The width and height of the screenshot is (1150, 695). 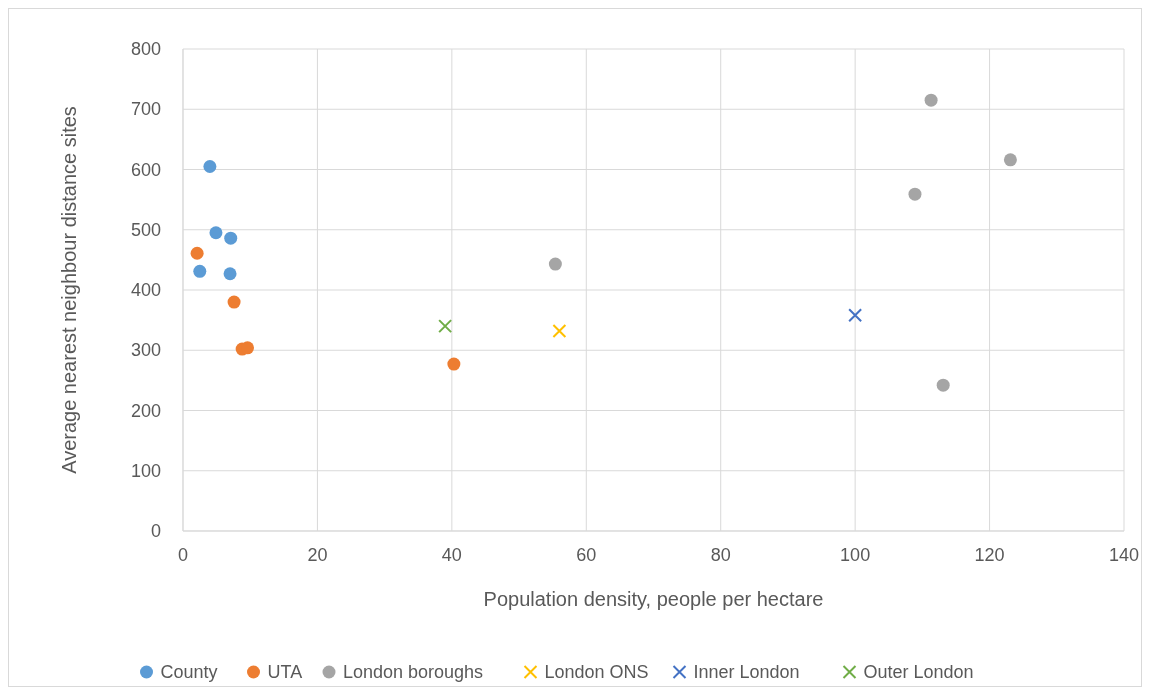 I want to click on x-tick-label: 80, so click(x=720, y=555).